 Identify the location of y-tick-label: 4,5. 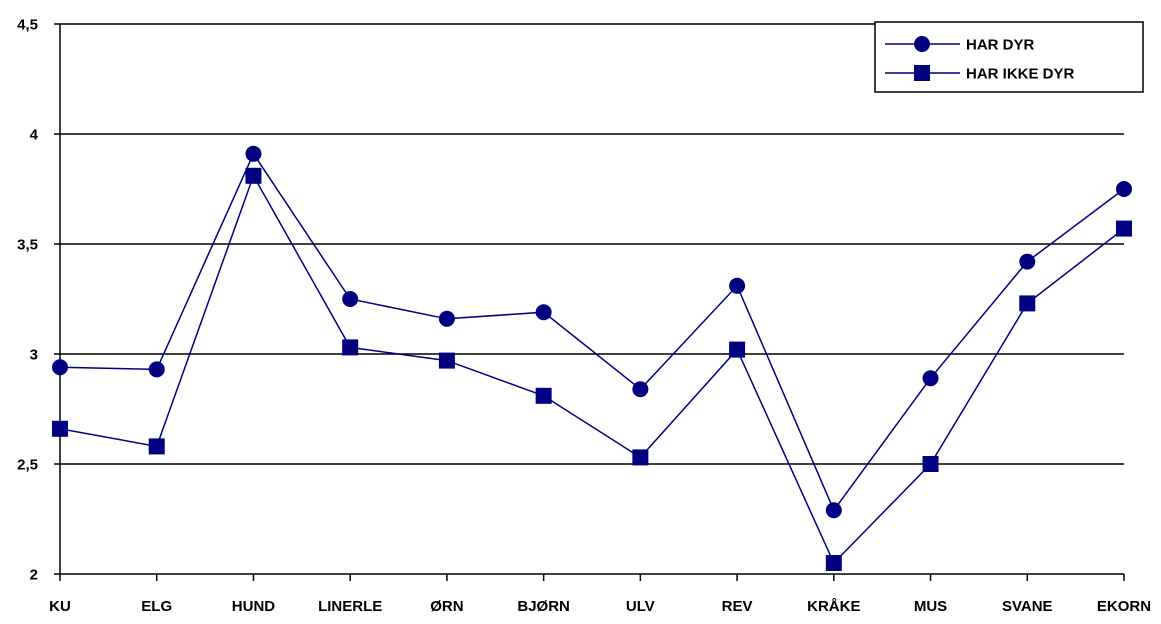
(27, 25).